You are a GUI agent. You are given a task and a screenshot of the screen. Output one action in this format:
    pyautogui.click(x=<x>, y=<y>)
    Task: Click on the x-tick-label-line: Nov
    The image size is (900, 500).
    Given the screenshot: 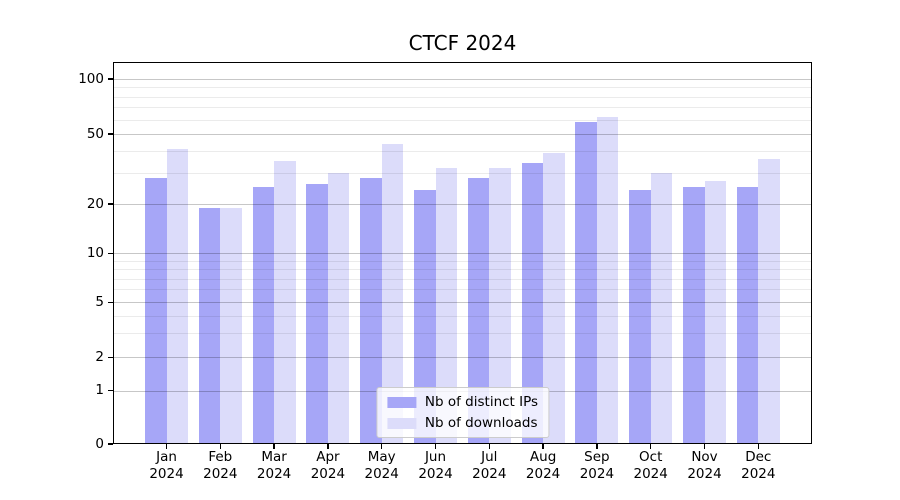 What is the action you would take?
    pyautogui.click(x=704, y=457)
    